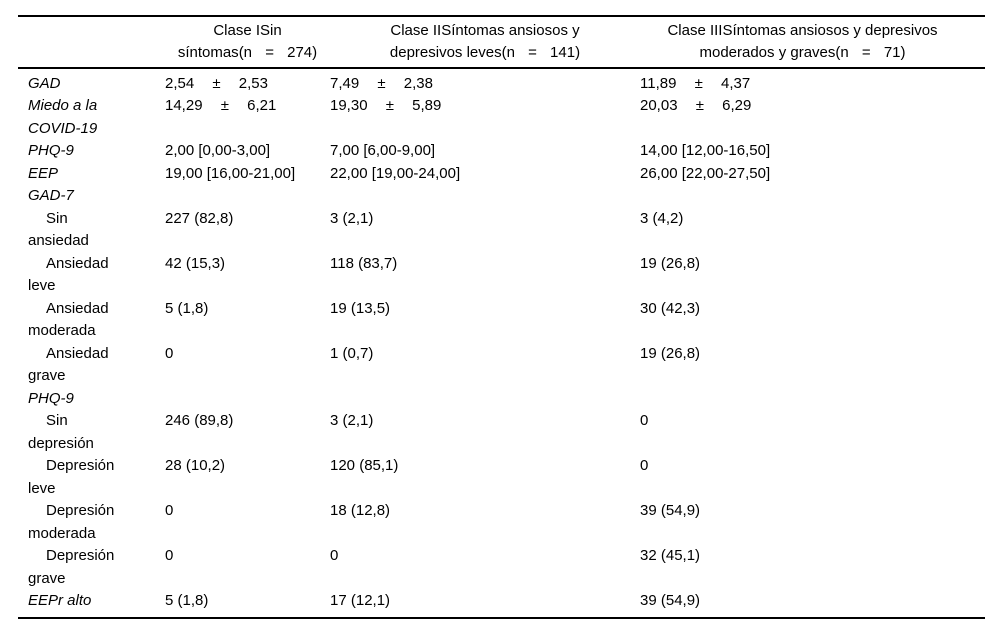  What do you see at coordinates (221, 105) in the screenshot?
I see `cell-clase-1: 14,29 ± 6,21` at bounding box center [221, 105].